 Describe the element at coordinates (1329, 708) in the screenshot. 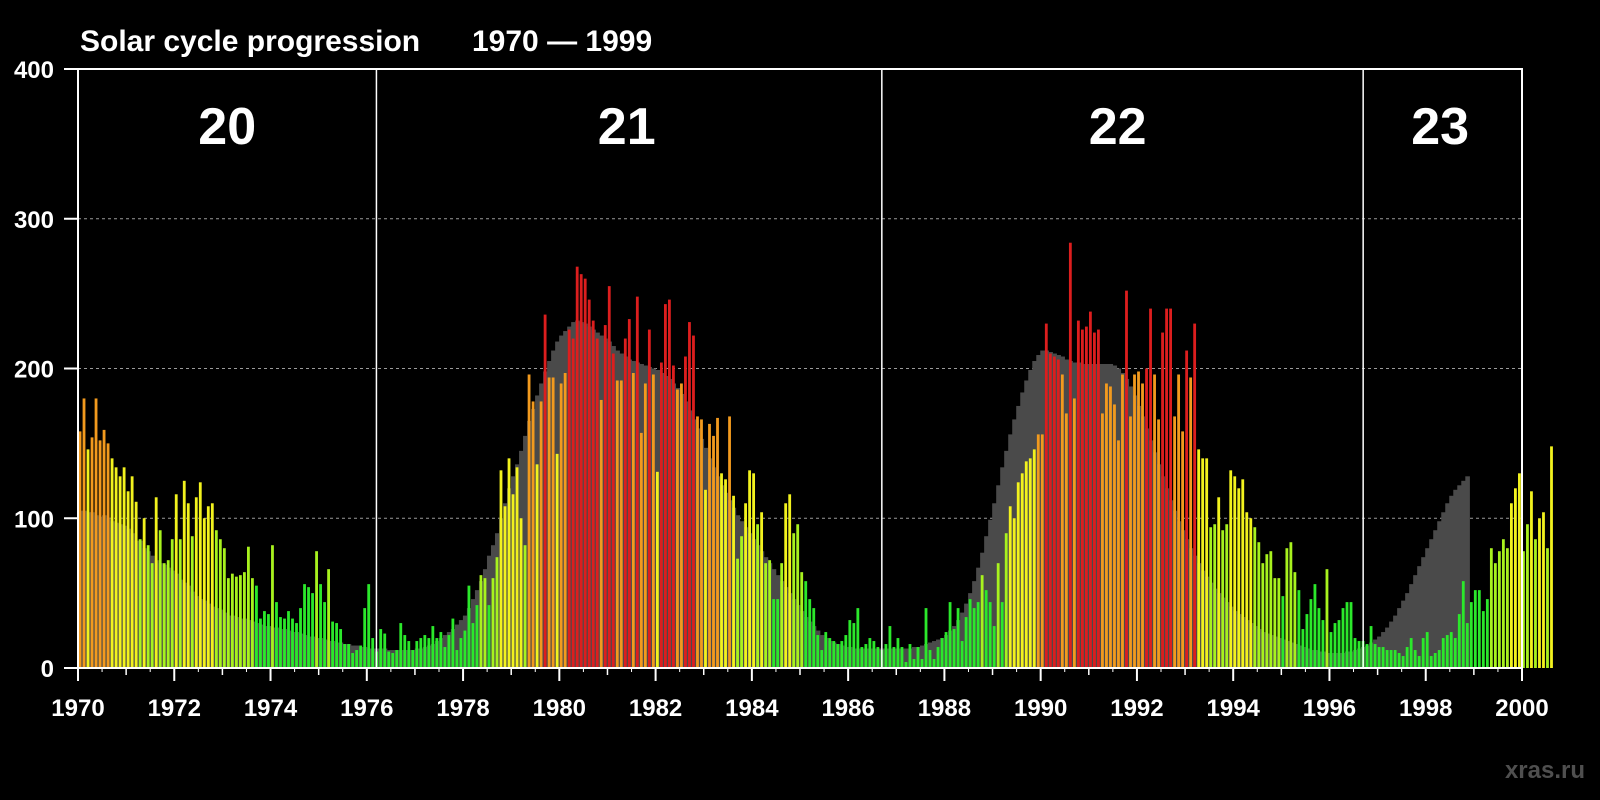

I see `x-tick-label-1996: 1996` at that location.